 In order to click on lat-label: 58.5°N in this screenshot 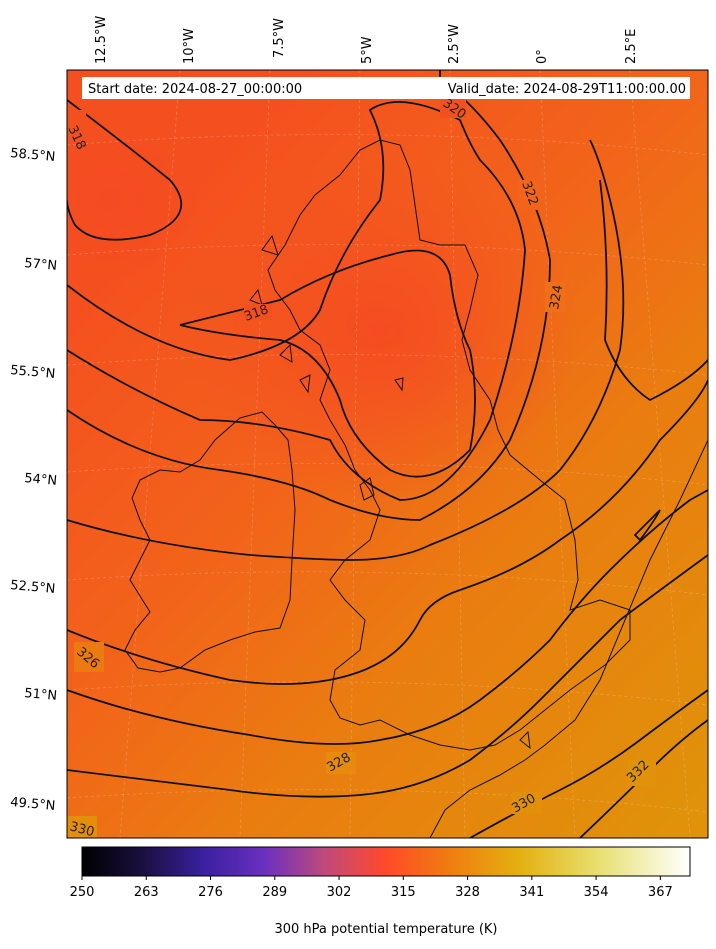, I will do `click(33, 155)`.